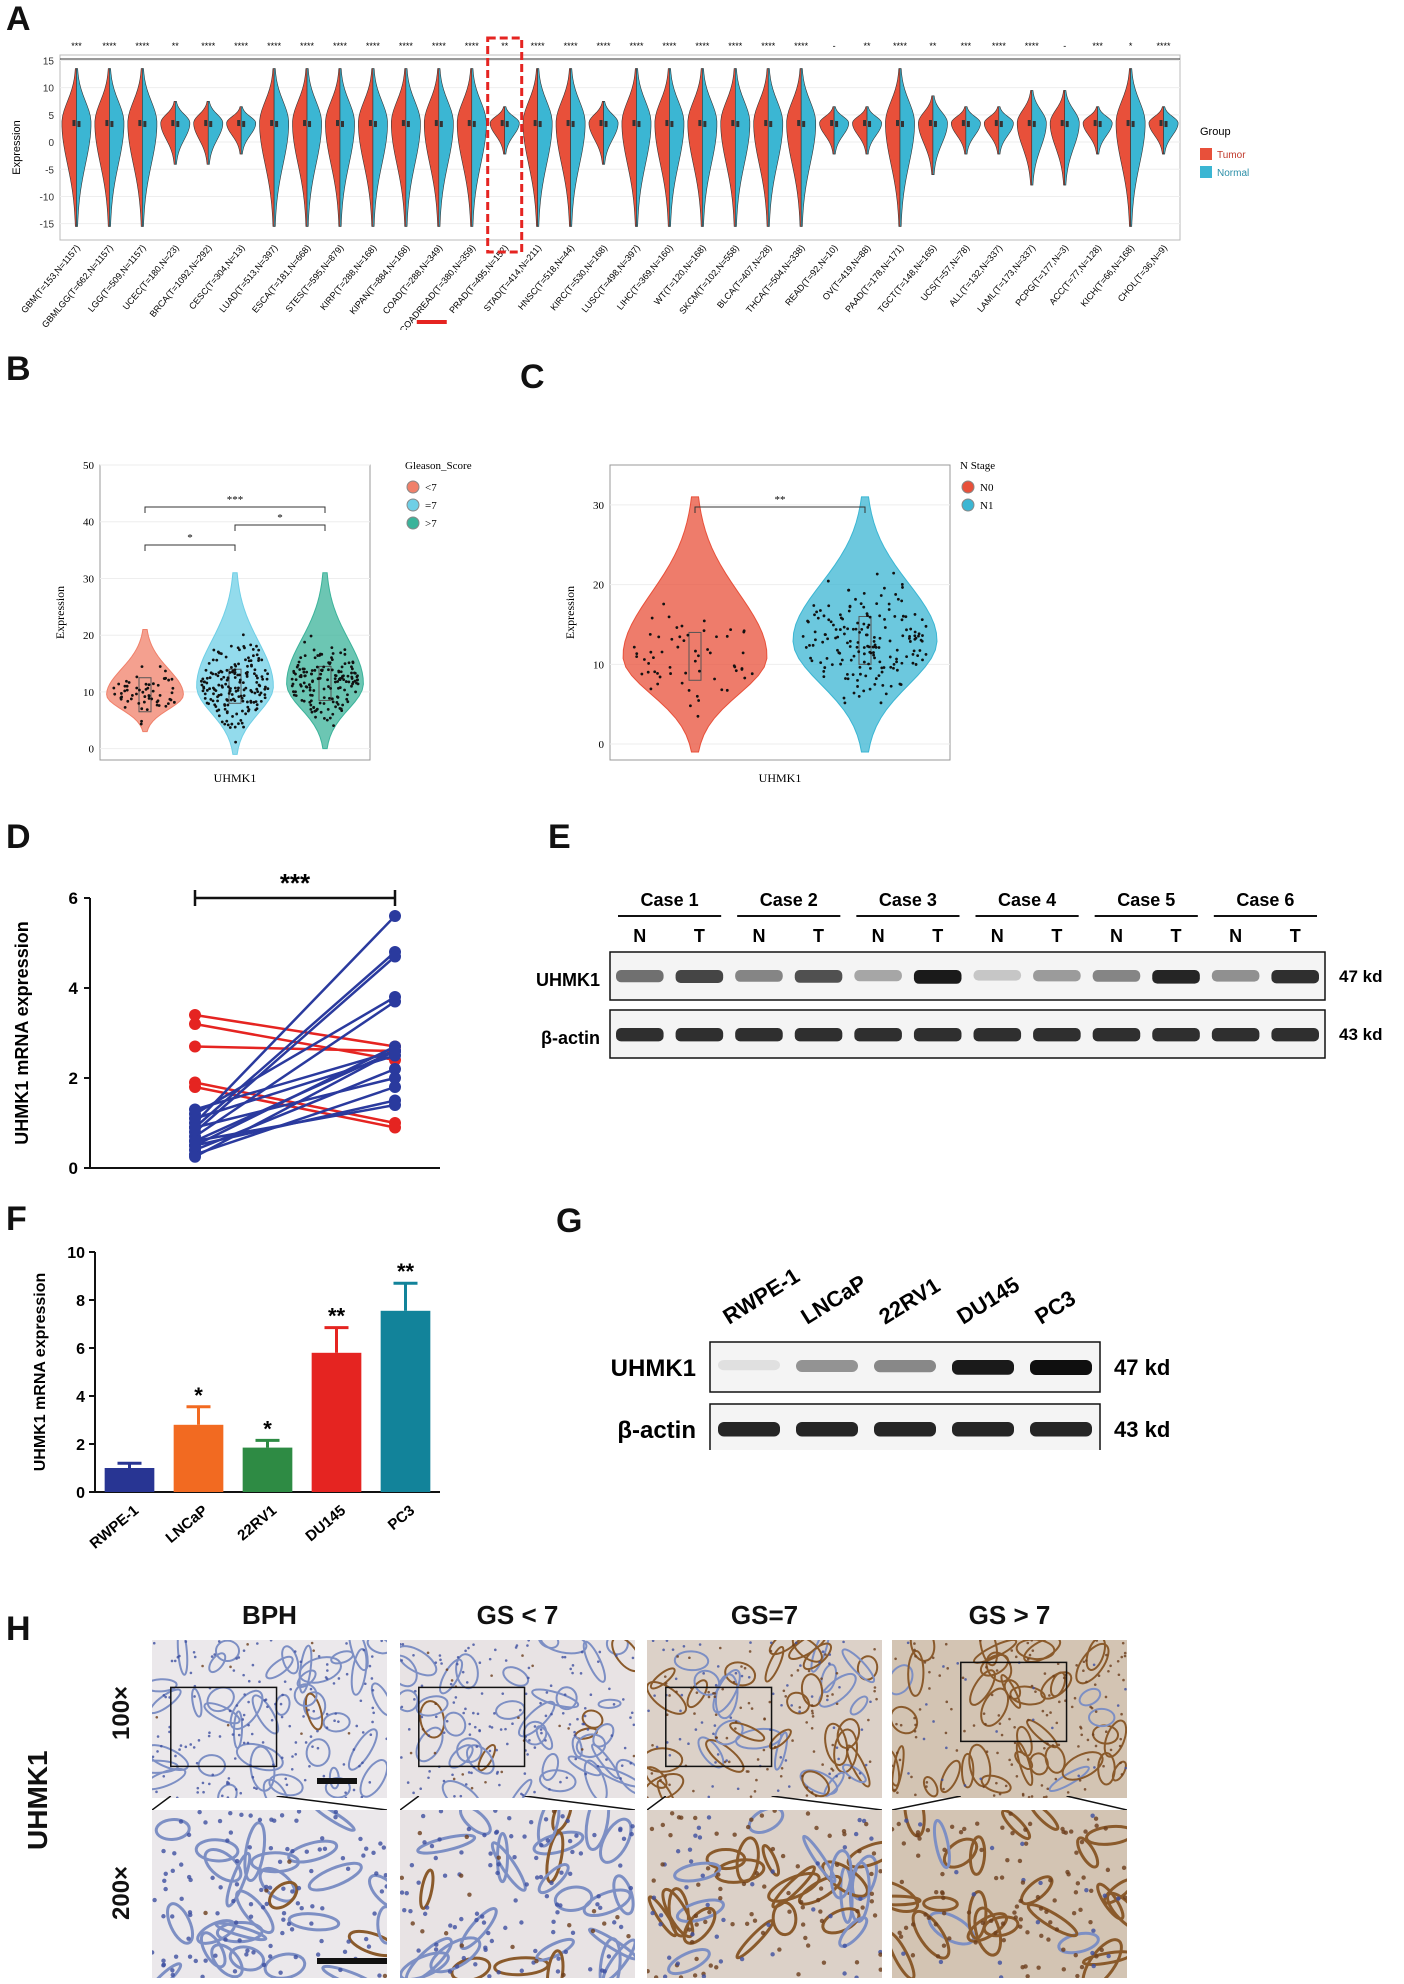 The image size is (1404, 1984). I want to click on blot-g-row-label-1: β-actin, so click(656, 1430).